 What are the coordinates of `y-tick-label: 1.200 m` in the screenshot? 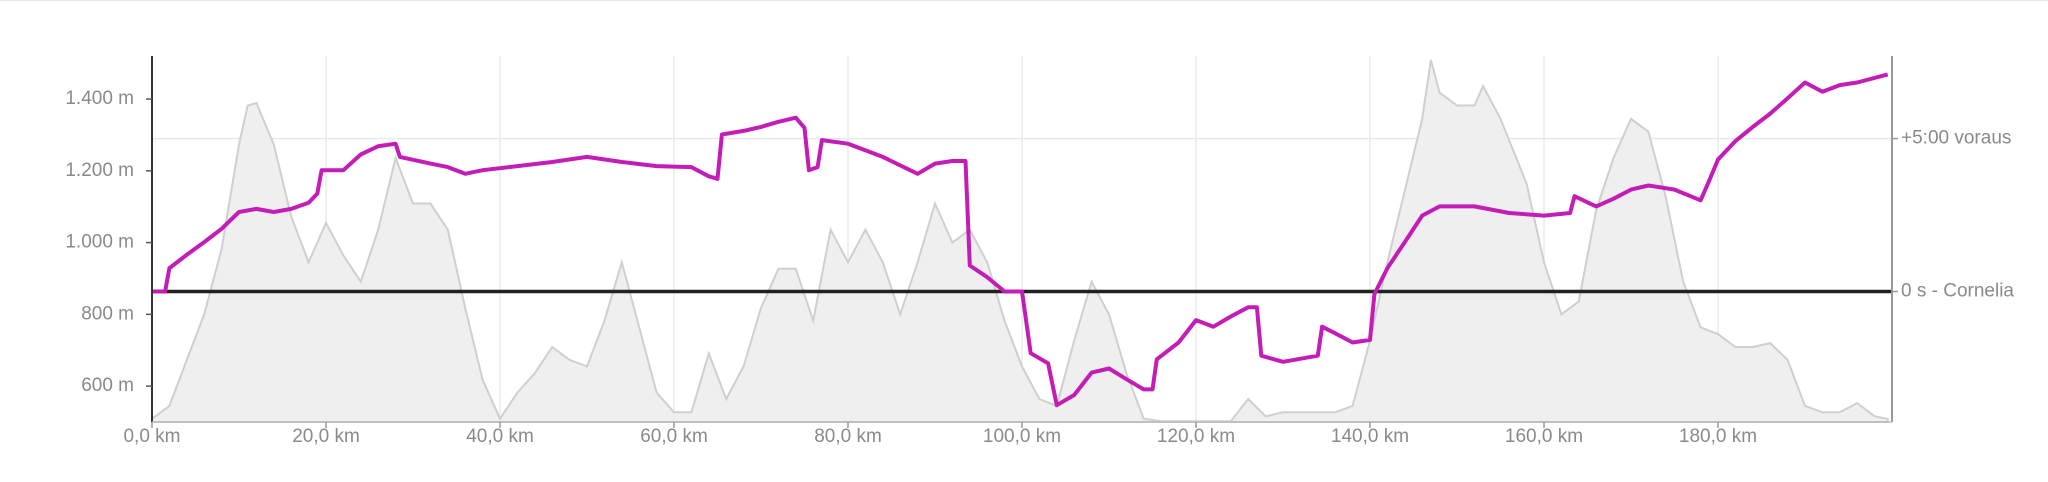 It's located at (99, 170).